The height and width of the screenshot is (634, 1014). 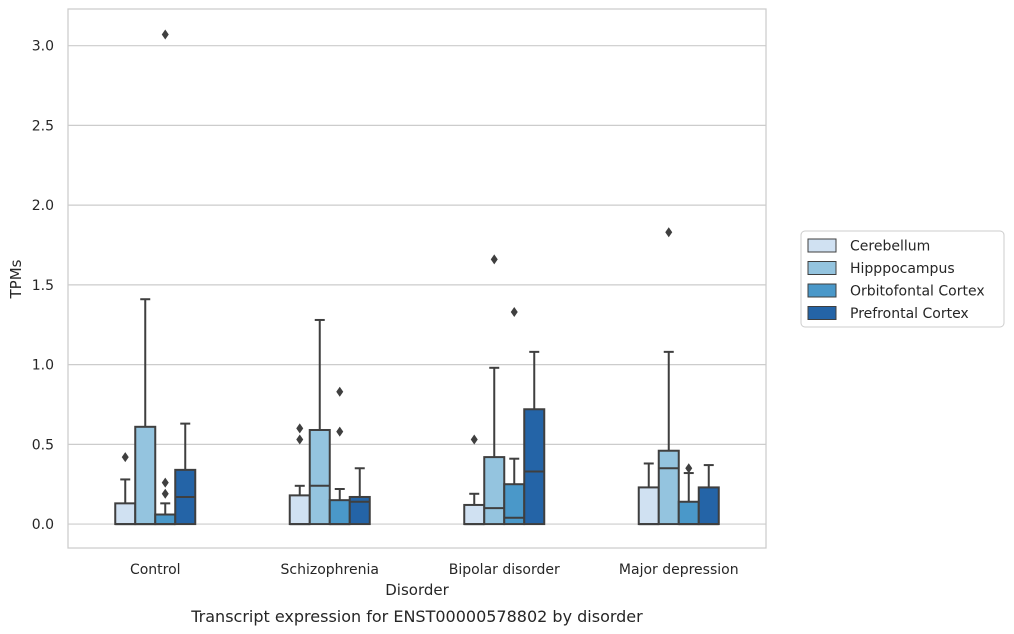 I want to click on y-tick-label: 2.0, so click(x=43, y=206).